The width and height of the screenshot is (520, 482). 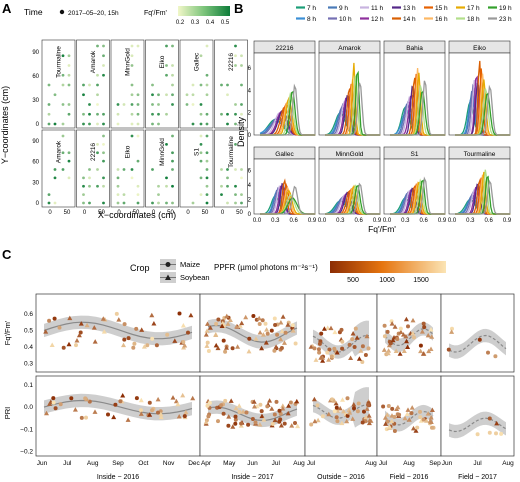 I want to click on tick-c-x: Sep, so click(x=435, y=463).